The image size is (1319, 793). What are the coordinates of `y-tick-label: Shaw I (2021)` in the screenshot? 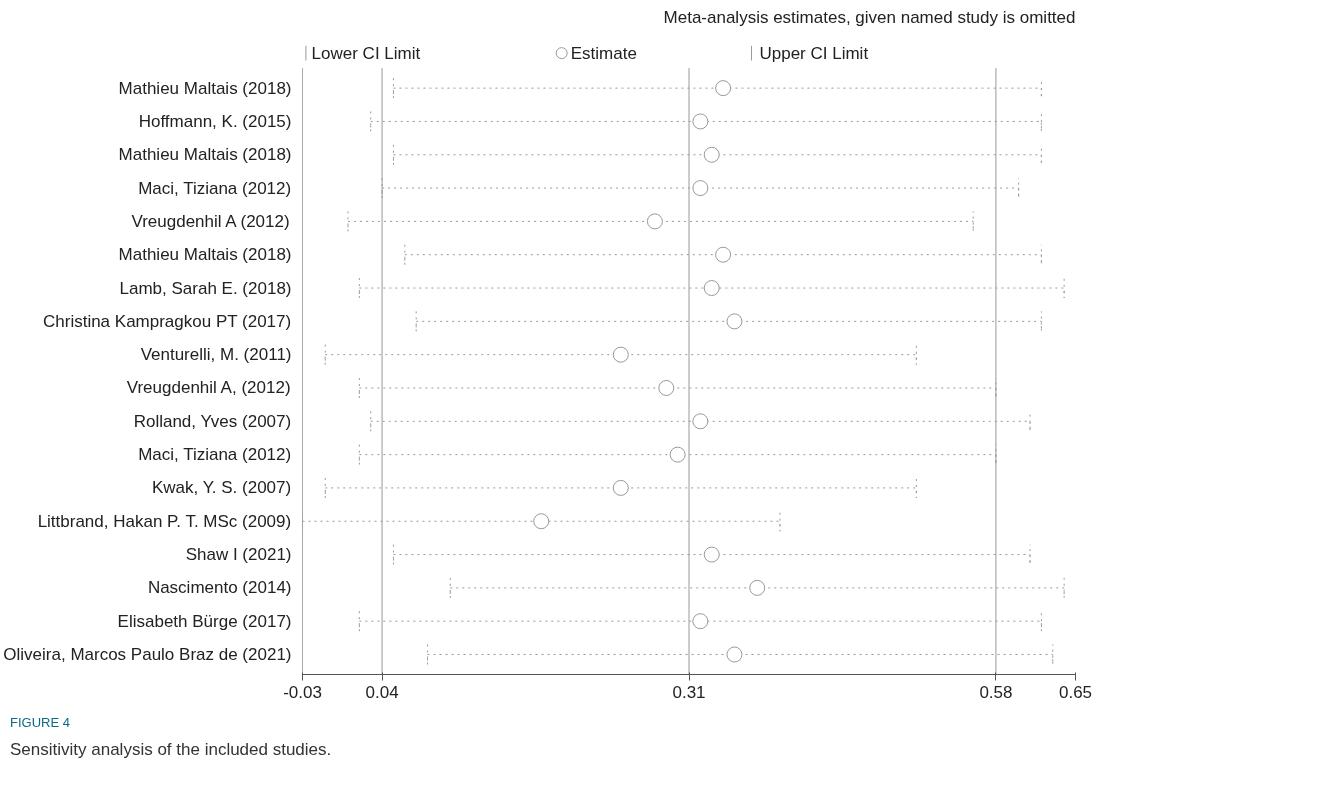 It's located at (238, 555).